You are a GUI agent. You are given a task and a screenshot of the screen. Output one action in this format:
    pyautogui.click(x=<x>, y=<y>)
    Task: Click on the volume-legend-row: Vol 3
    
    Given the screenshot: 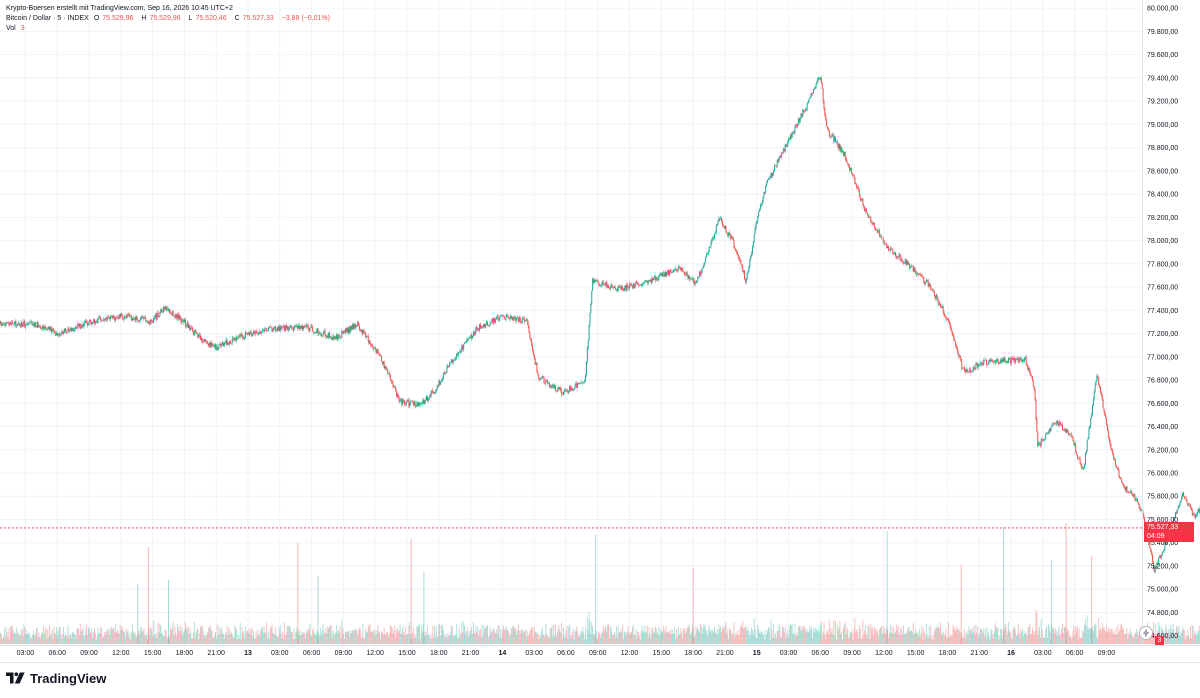 What is the action you would take?
    pyautogui.click(x=169, y=29)
    